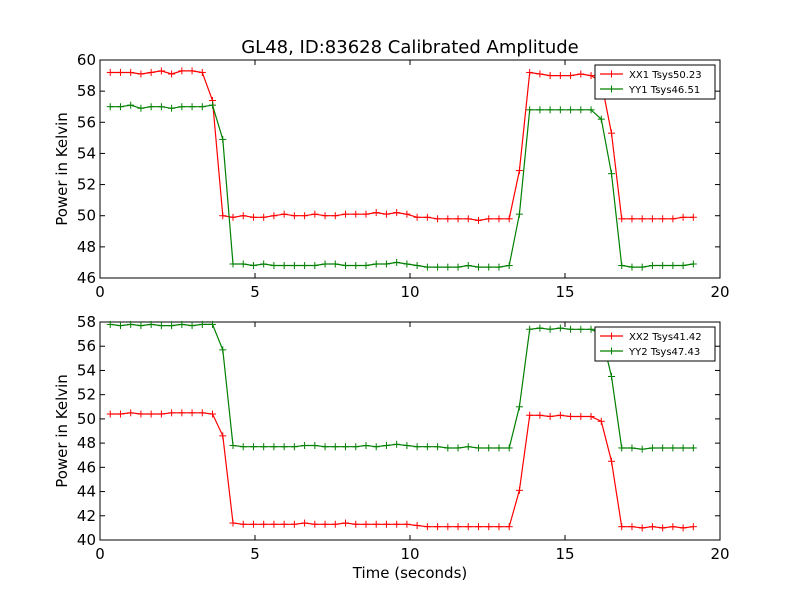  I want to click on y-tick-label: 54, so click(86, 153).